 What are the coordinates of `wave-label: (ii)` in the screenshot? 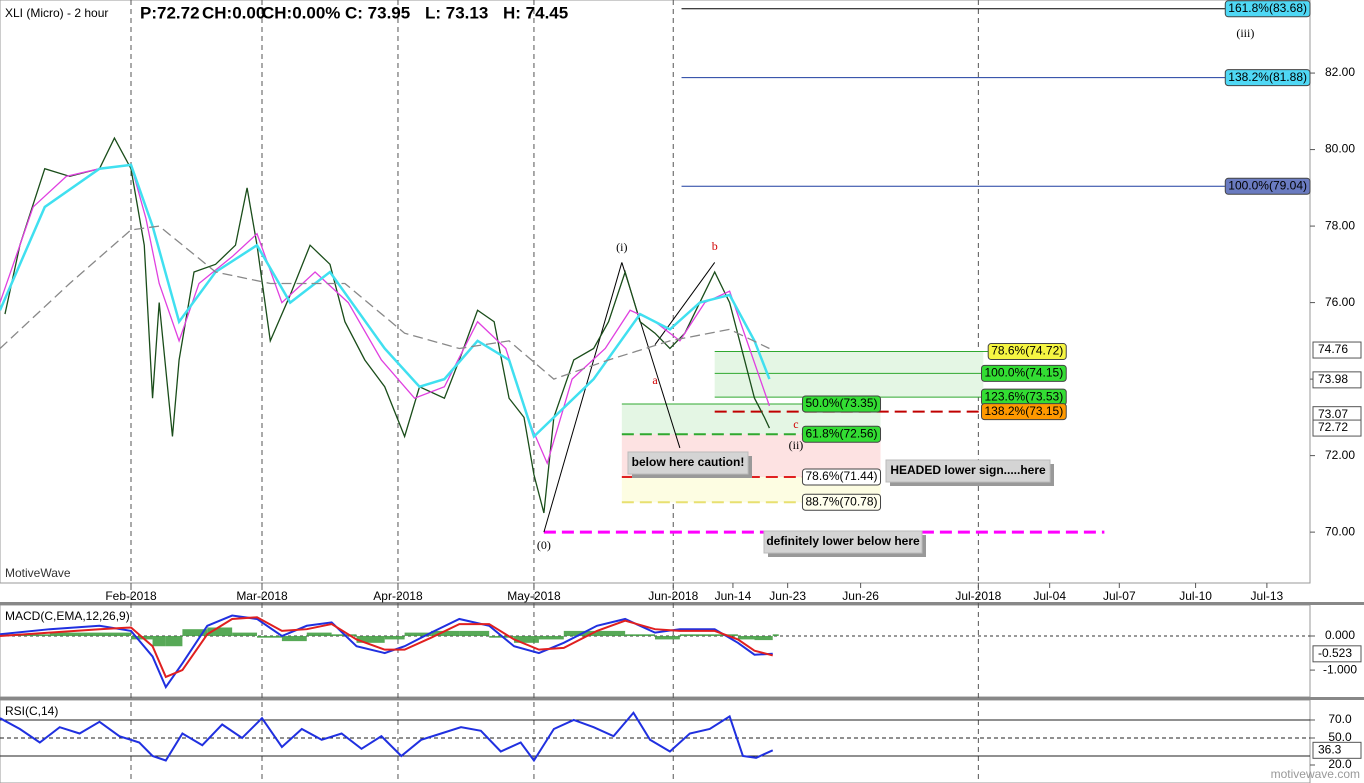 It's located at (796, 445).